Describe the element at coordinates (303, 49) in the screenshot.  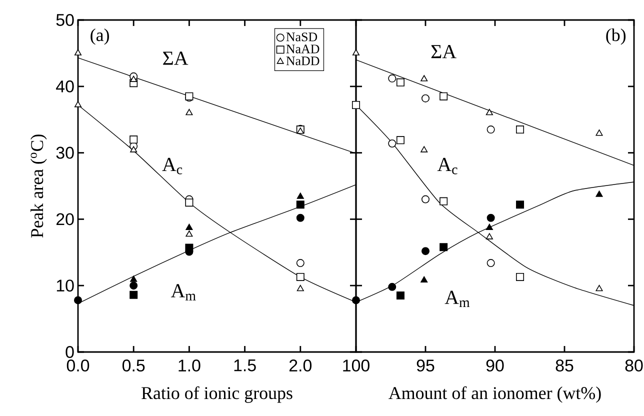
I see `legend-label: NaAD` at that location.